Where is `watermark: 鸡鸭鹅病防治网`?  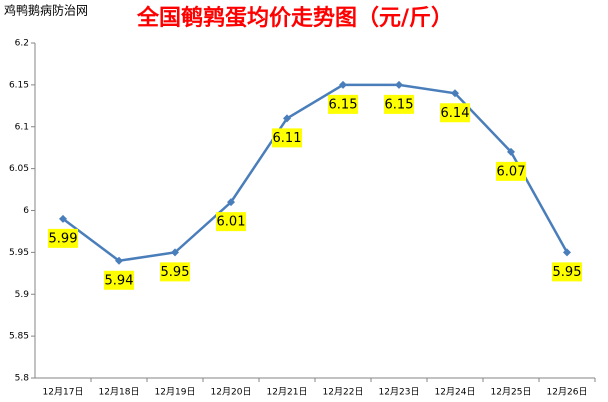
watermark: 鸡鸭鹅病防治网 is located at coordinates (46, 10).